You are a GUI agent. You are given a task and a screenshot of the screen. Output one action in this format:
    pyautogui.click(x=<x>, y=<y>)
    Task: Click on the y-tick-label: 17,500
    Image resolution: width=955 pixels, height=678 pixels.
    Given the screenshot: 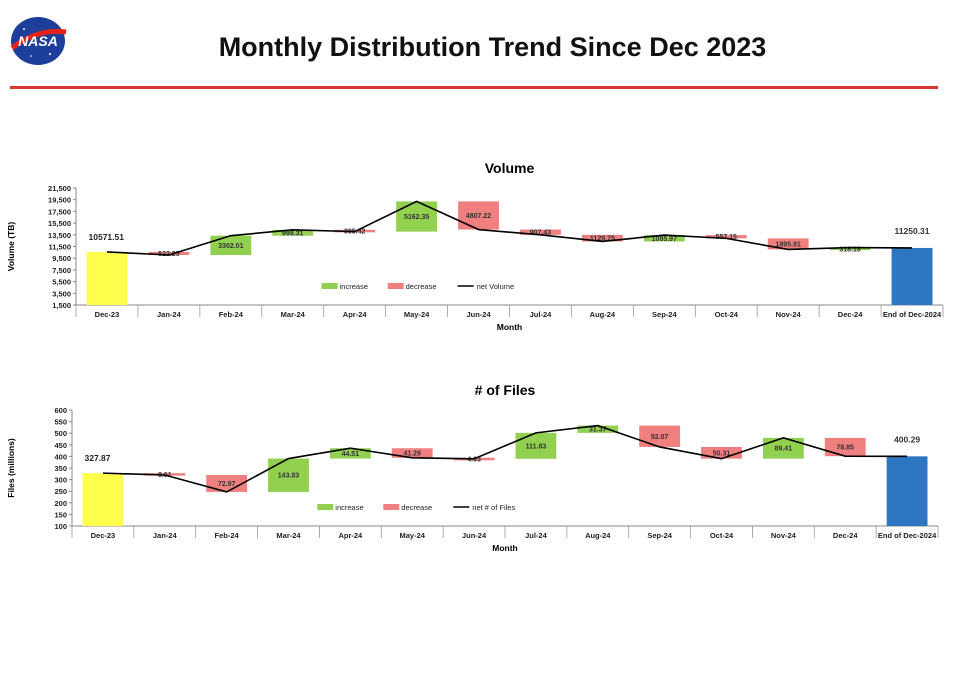 What is the action you would take?
    pyautogui.click(x=59, y=211)
    